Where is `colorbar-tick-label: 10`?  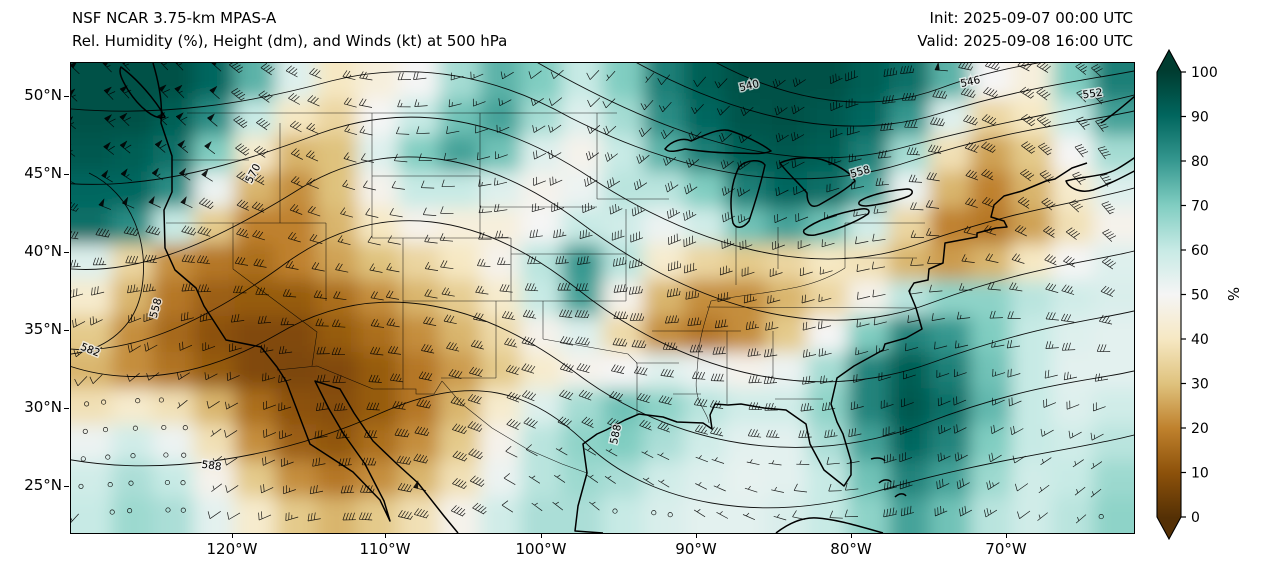
colorbar-tick-label: 10 is located at coordinates (1200, 474).